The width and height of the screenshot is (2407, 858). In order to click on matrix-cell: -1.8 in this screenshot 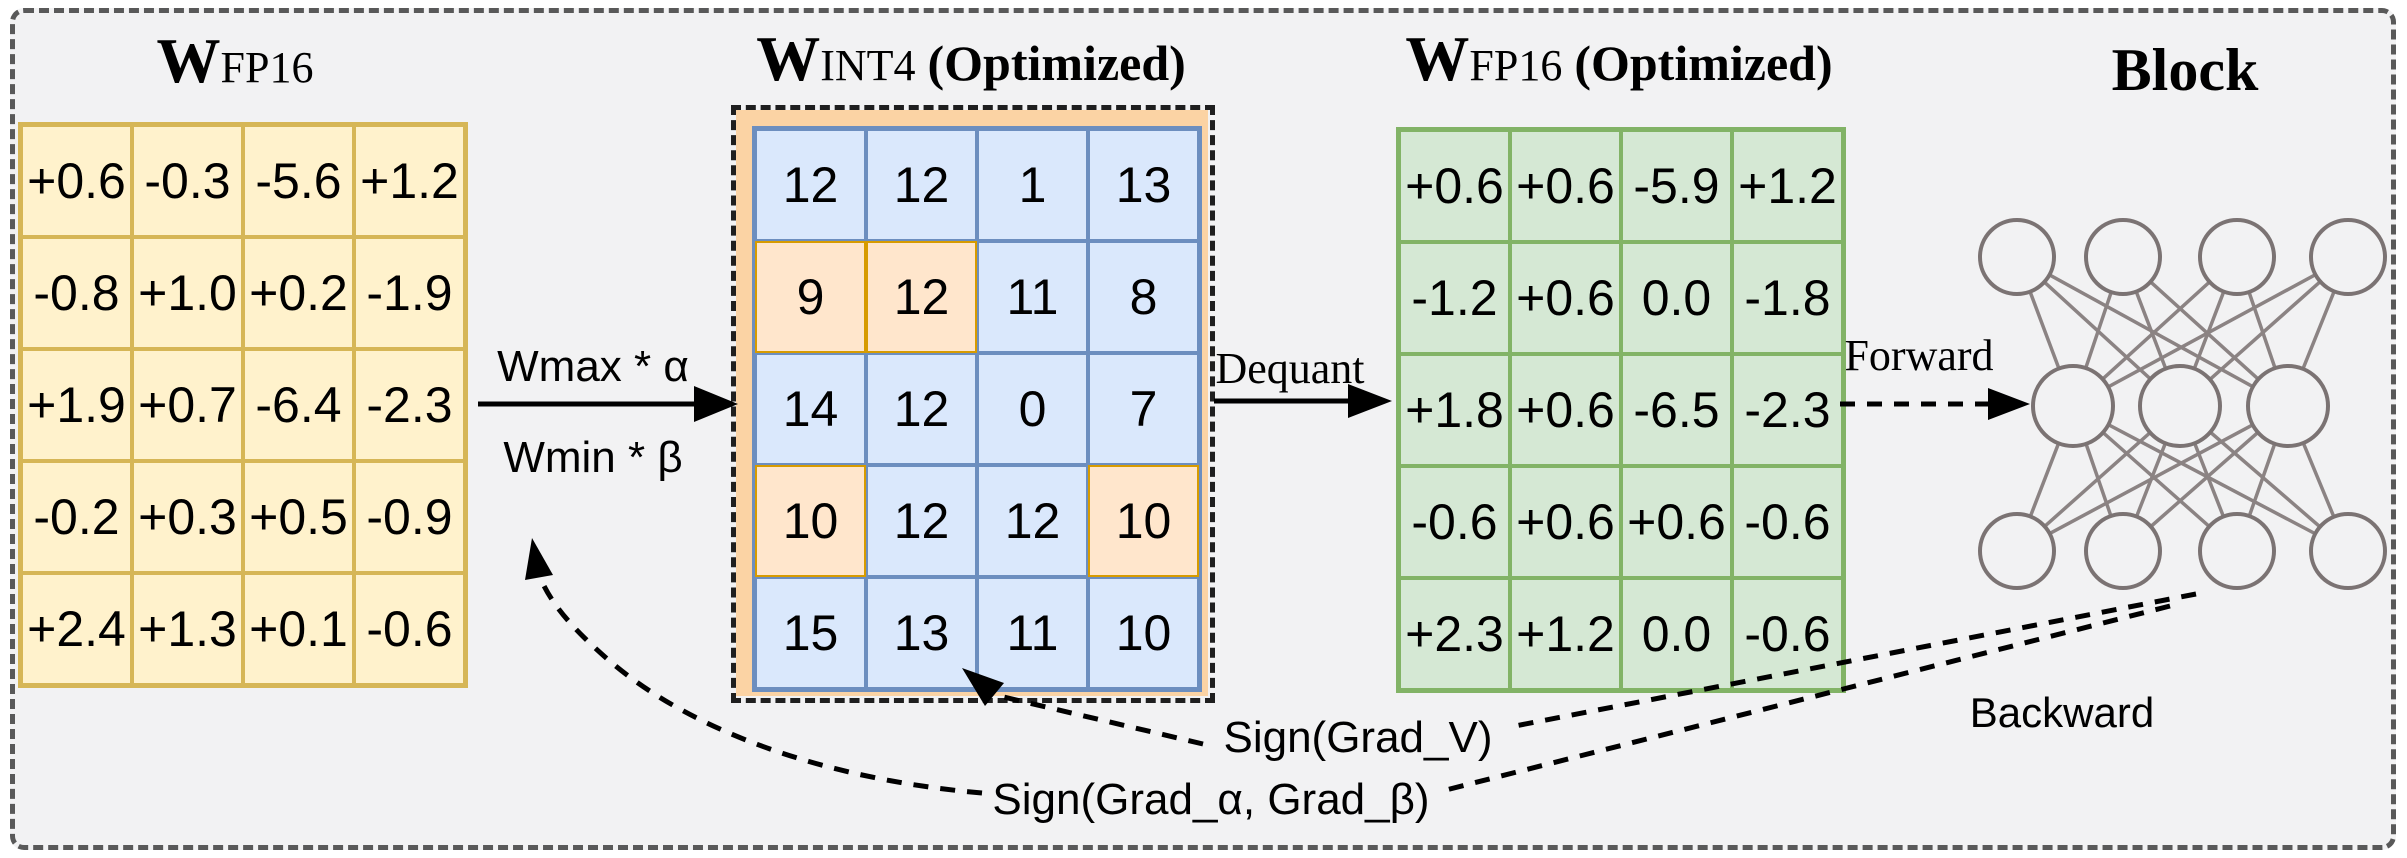, I will do `click(1787, 298)`.